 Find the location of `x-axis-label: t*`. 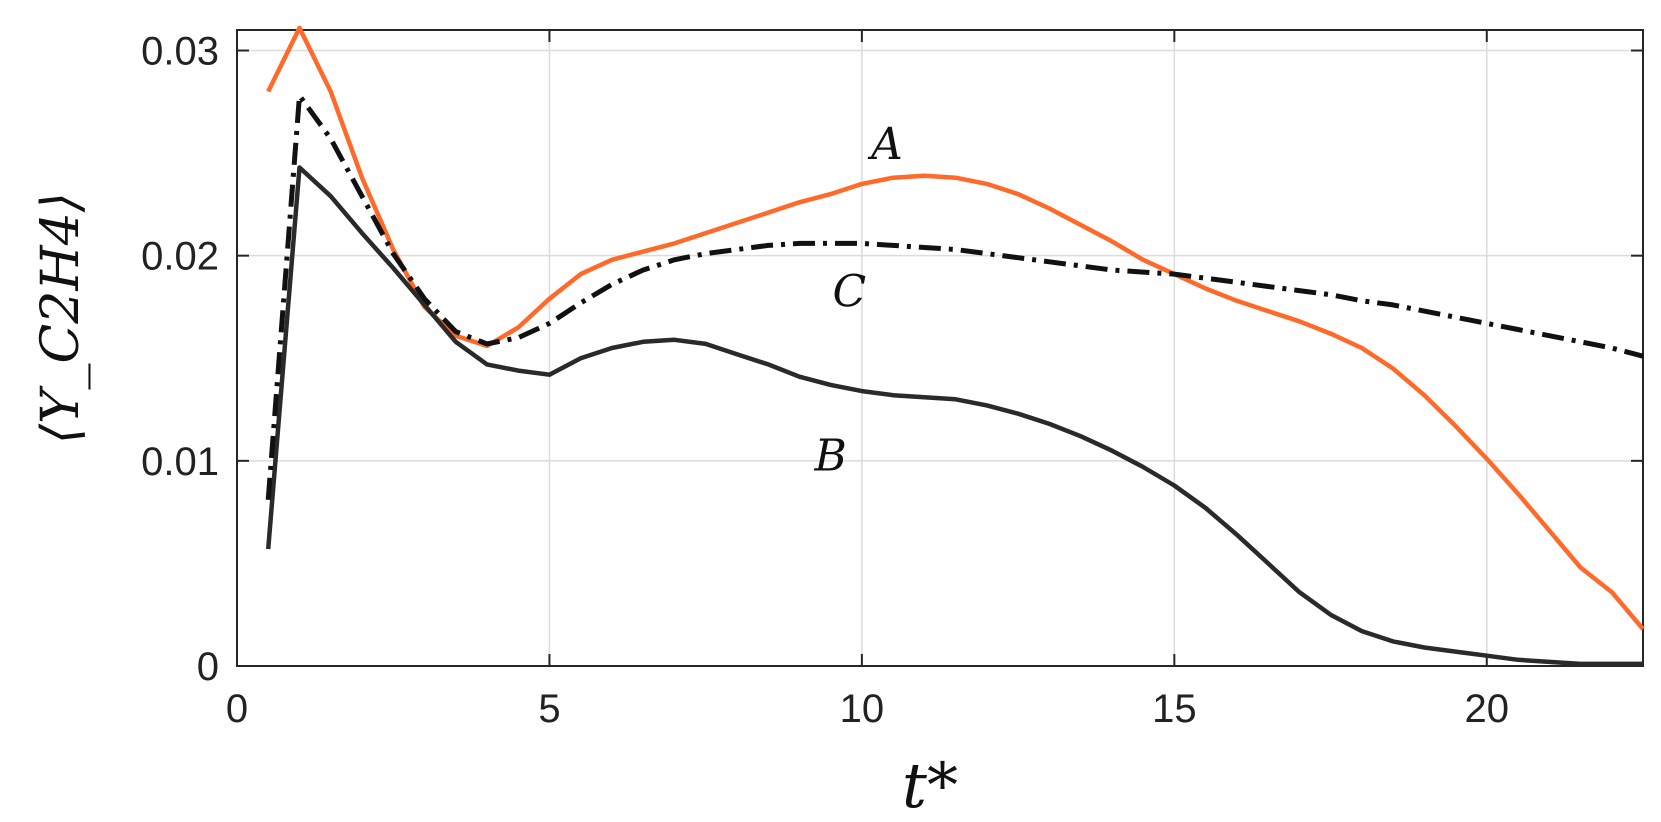

x-axis-label: t* is located at coordinates (930, 785).